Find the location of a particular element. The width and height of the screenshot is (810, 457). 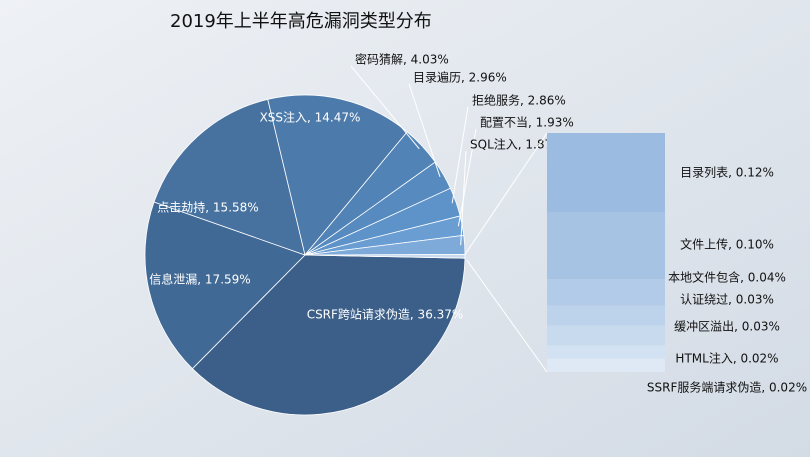

slice-label: 信息泄漏, 17.59% is located at coordinates (199, 279).